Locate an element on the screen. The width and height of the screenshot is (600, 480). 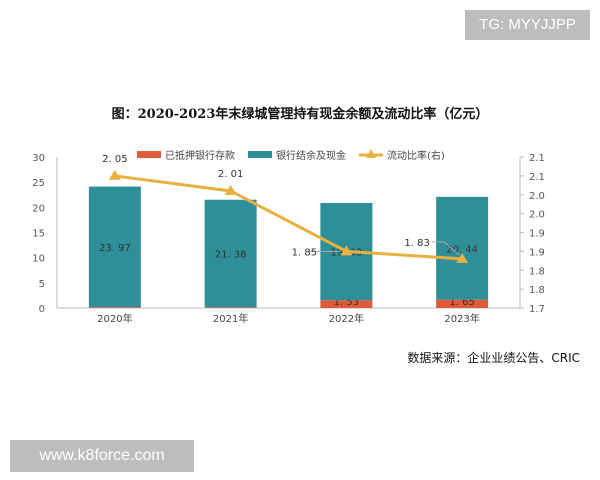
y-tick-label: 5 is located at coordinates (42, 284).